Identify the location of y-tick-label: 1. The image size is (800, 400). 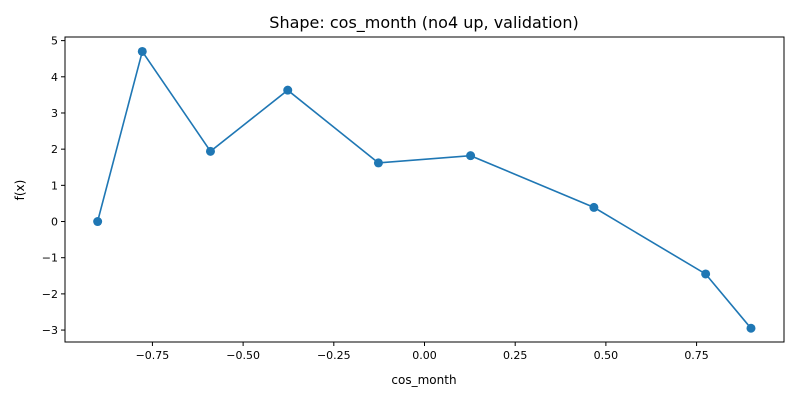
(54, 185).